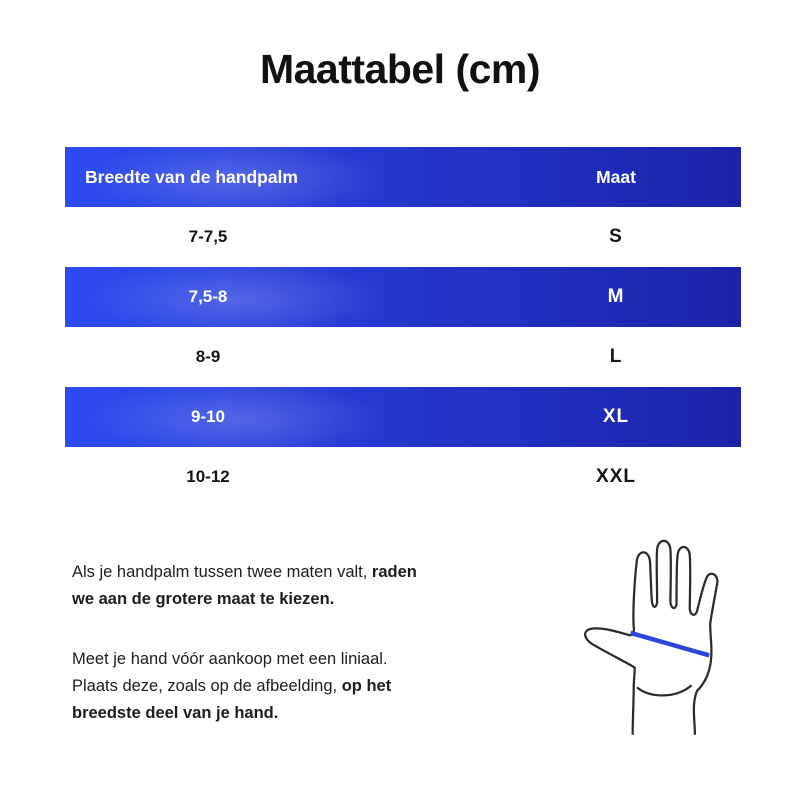  What do you see at coordinates (208, 476) in the screenshot?
I see `cell-palm-width: 10-12` at bounding box center [208, 476].